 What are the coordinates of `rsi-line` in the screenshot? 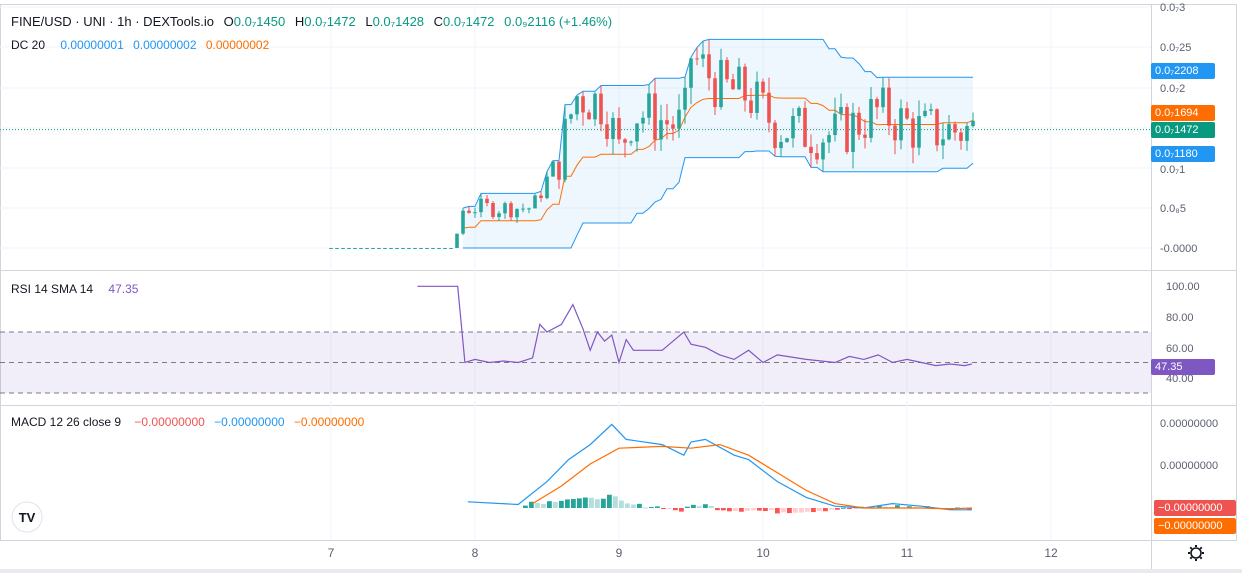 It's located at (694, 326).